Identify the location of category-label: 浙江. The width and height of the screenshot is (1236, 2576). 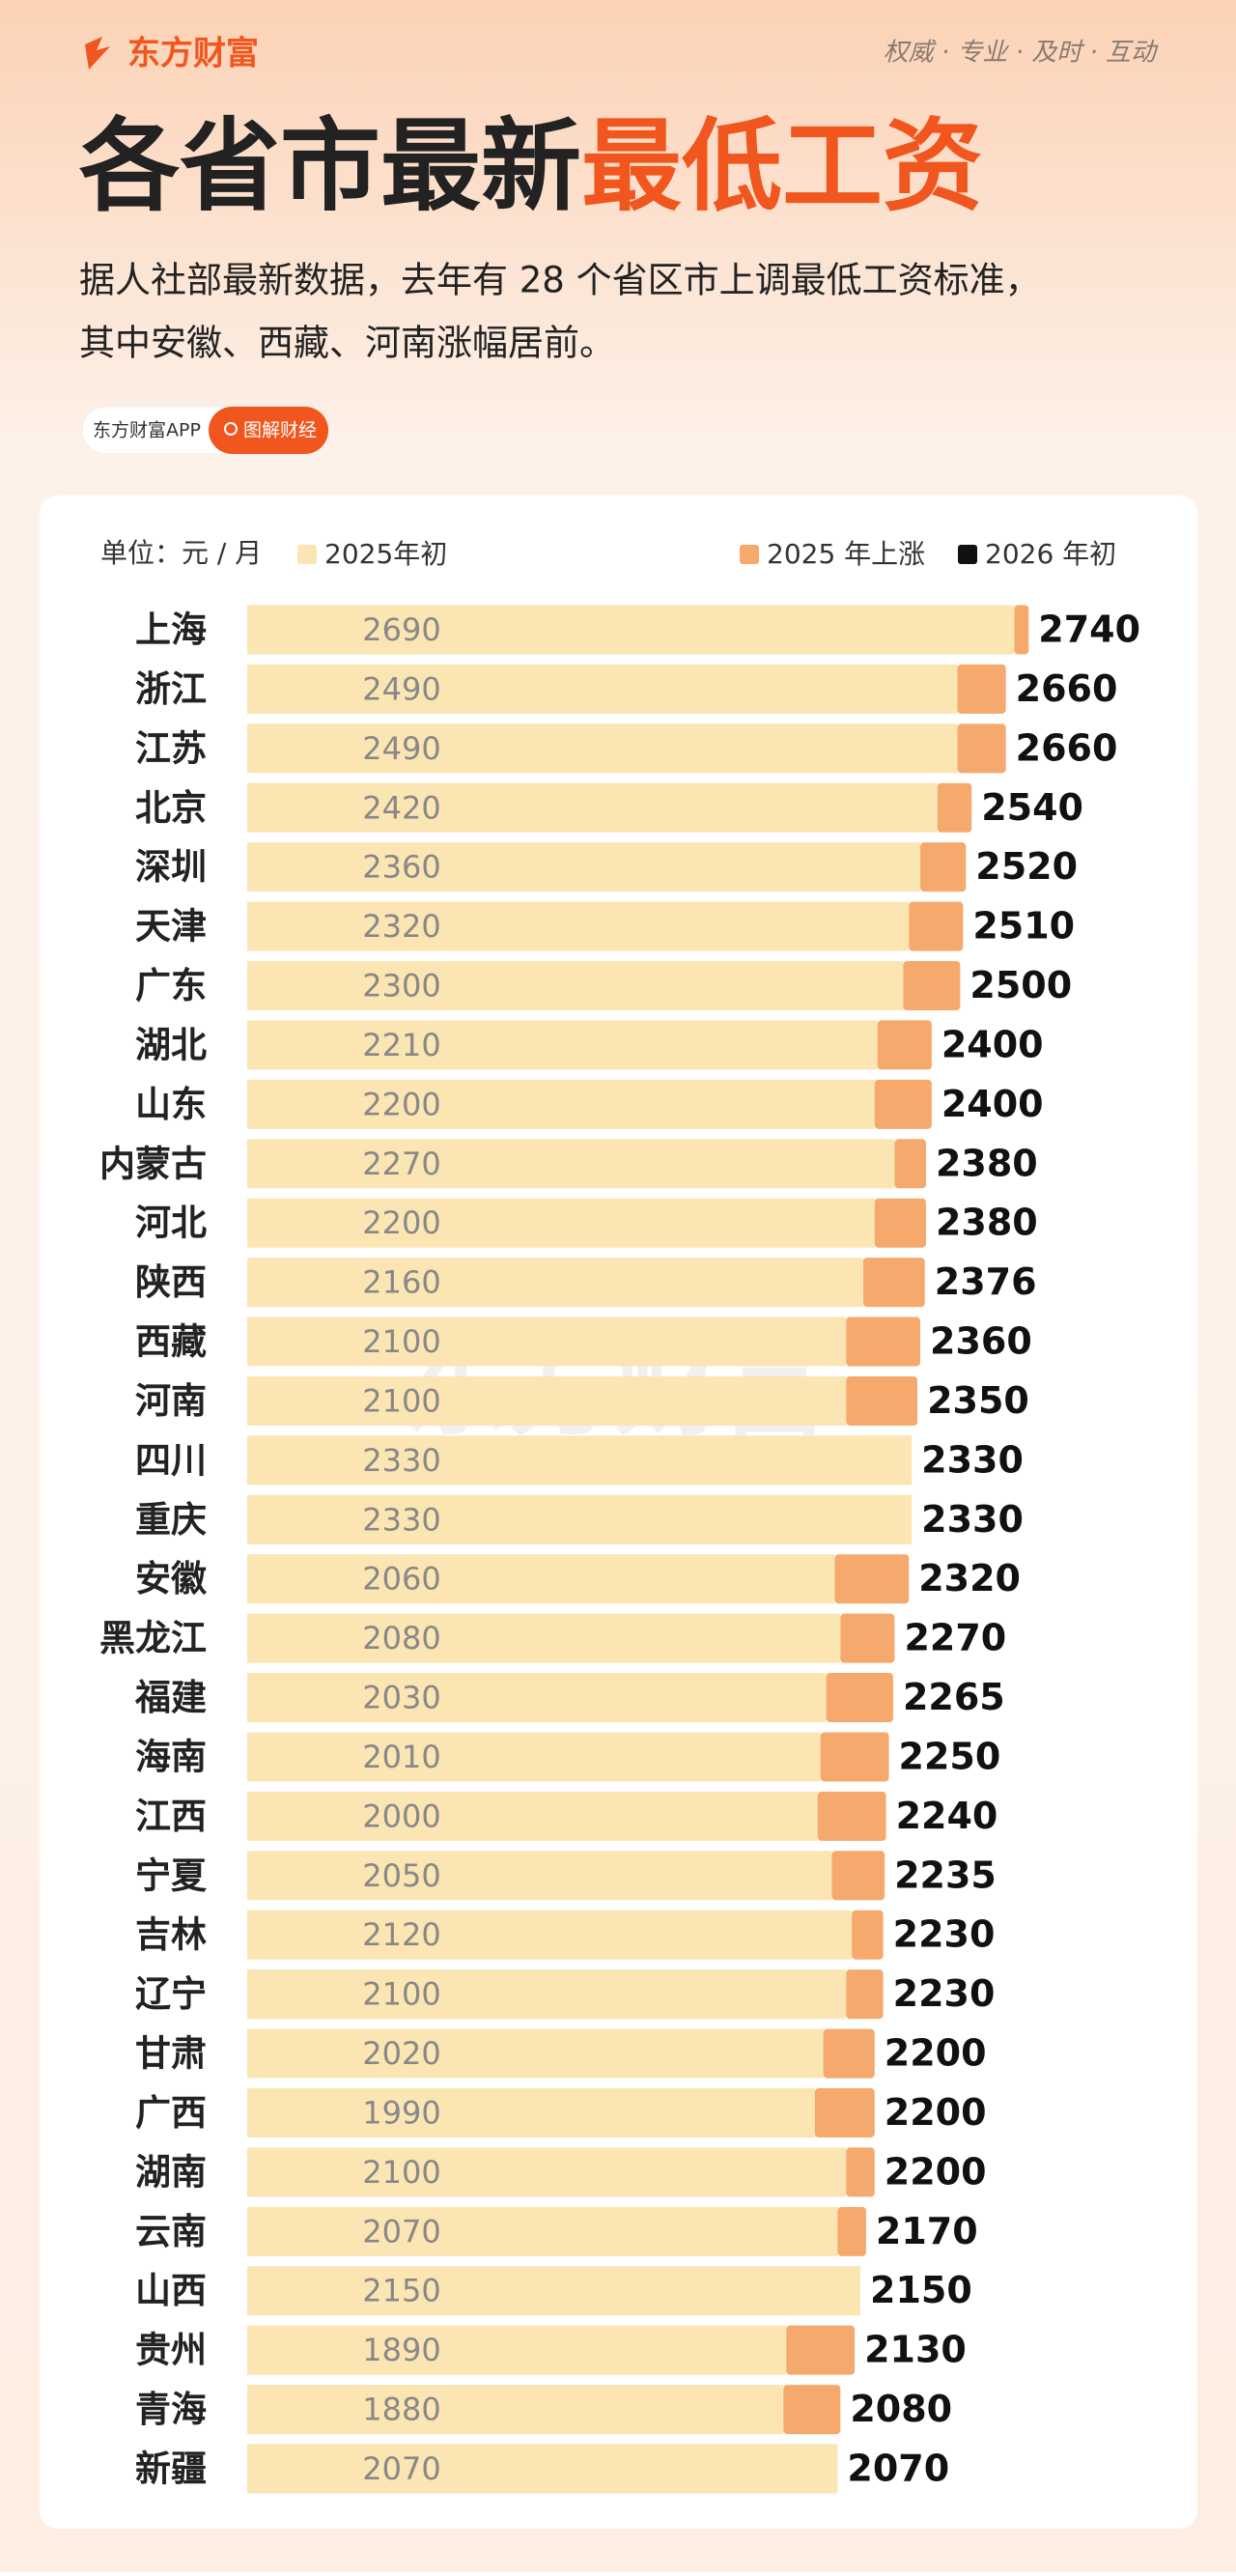
(171, 689).